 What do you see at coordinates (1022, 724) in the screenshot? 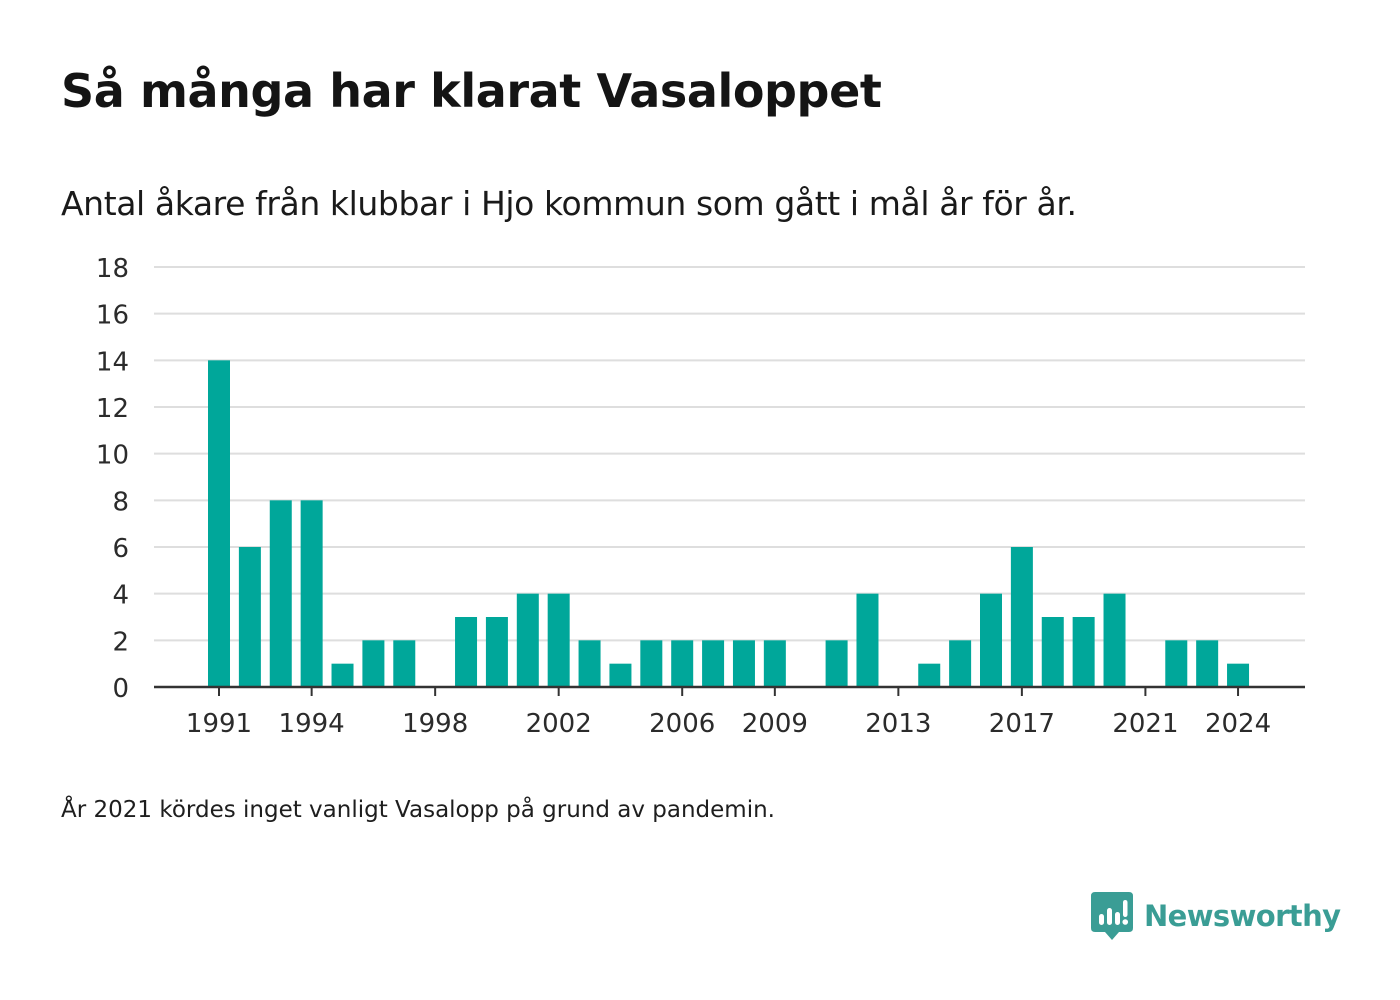
I see `x-tick-label: 2017` at bounding box center [1022, 724].